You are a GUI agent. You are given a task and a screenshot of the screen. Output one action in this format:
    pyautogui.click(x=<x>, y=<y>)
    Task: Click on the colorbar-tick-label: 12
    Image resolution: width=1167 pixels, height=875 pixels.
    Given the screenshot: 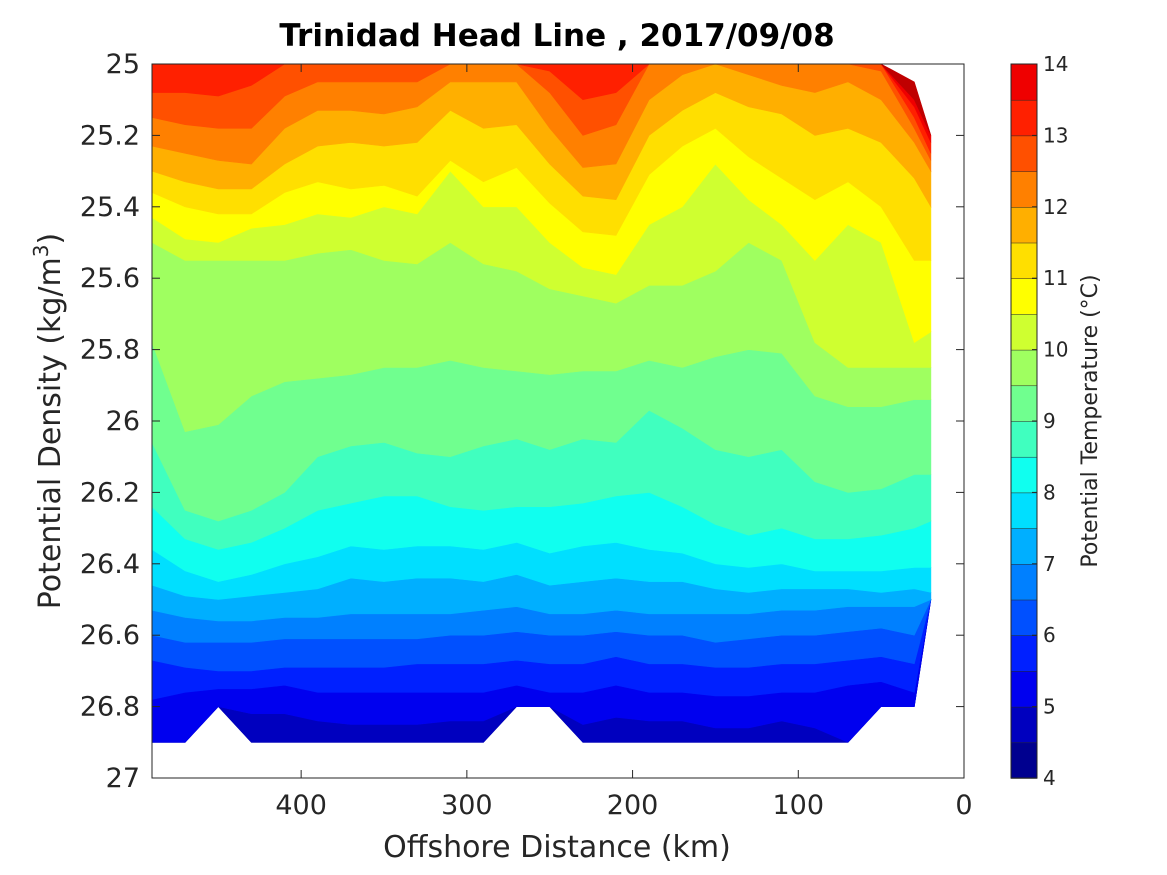 What is the action you would take?
    pyautogui.click(x=1055, y=207)
    